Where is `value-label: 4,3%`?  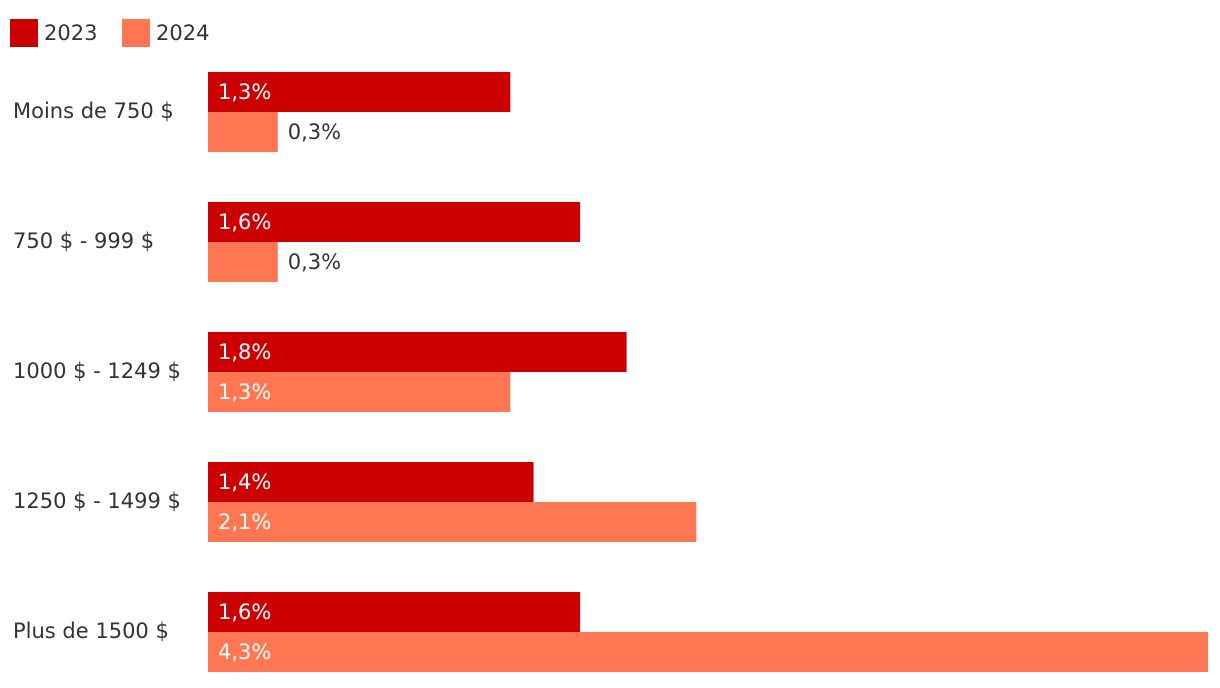
value-label: 4,3% is located at coordinates (244, 652).